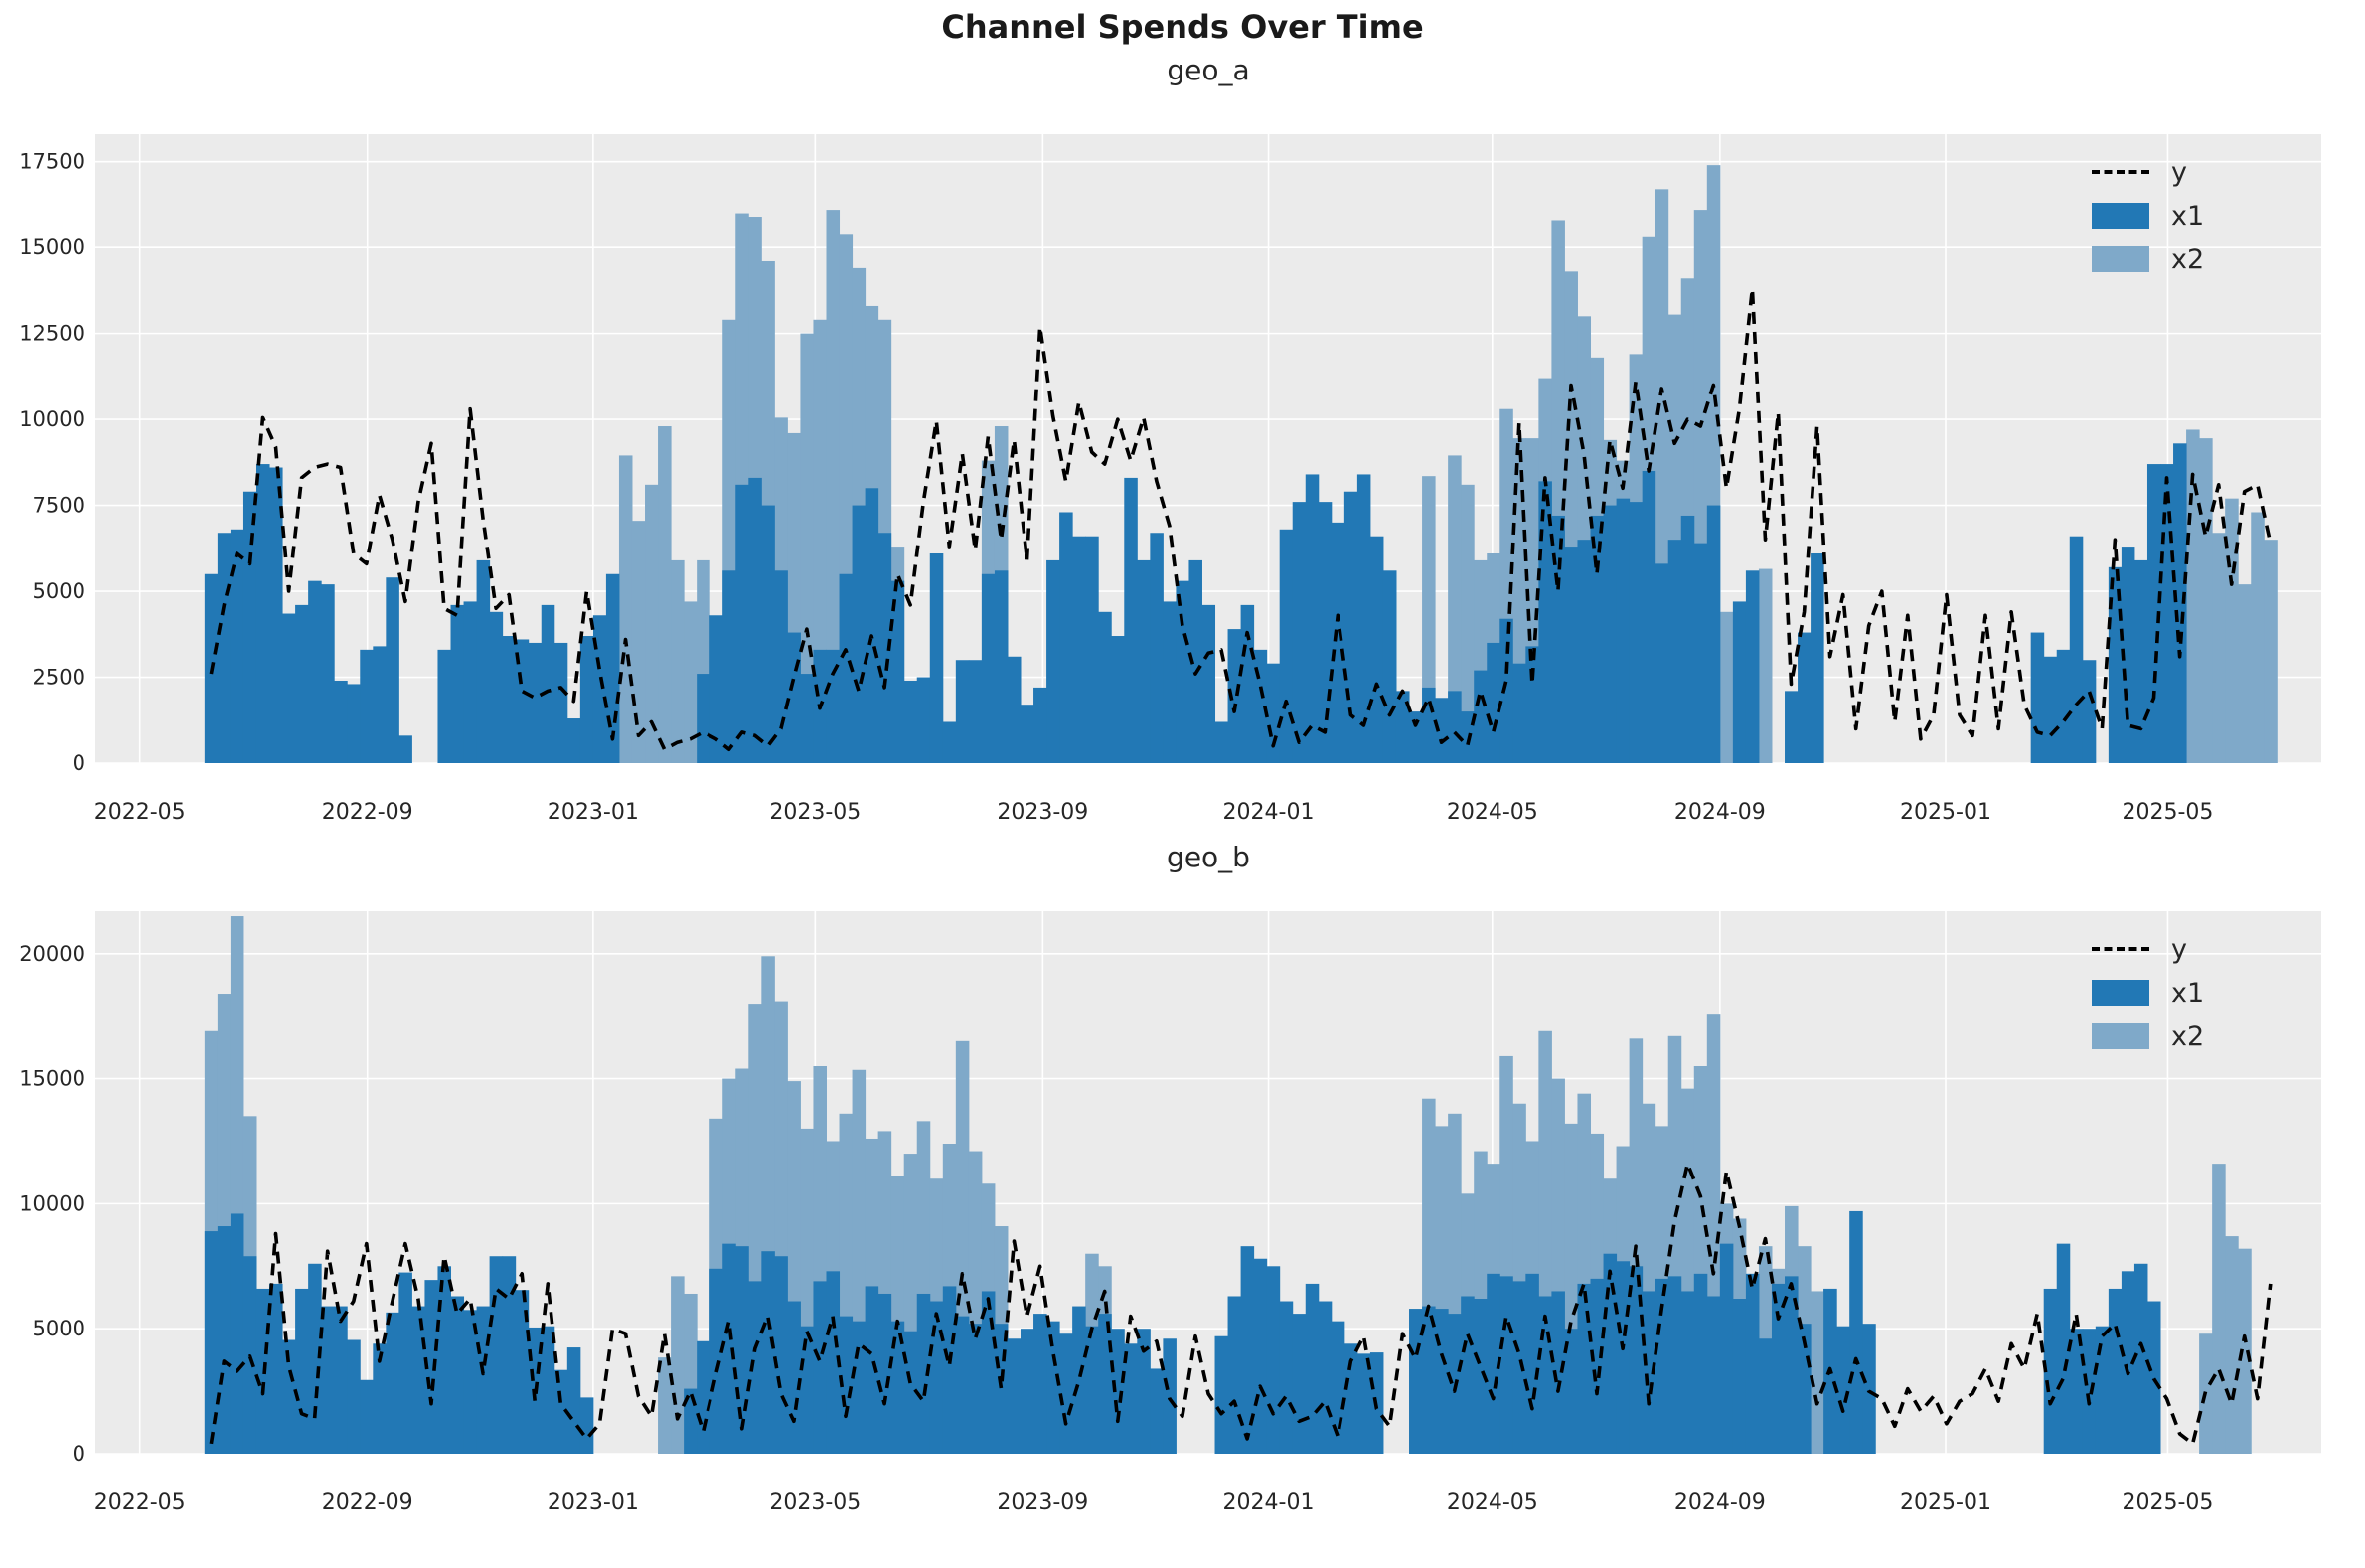 This screenshot has width=2365, height=1568. I want to click on x-tick-label: 2023-05, so click(815, 812).